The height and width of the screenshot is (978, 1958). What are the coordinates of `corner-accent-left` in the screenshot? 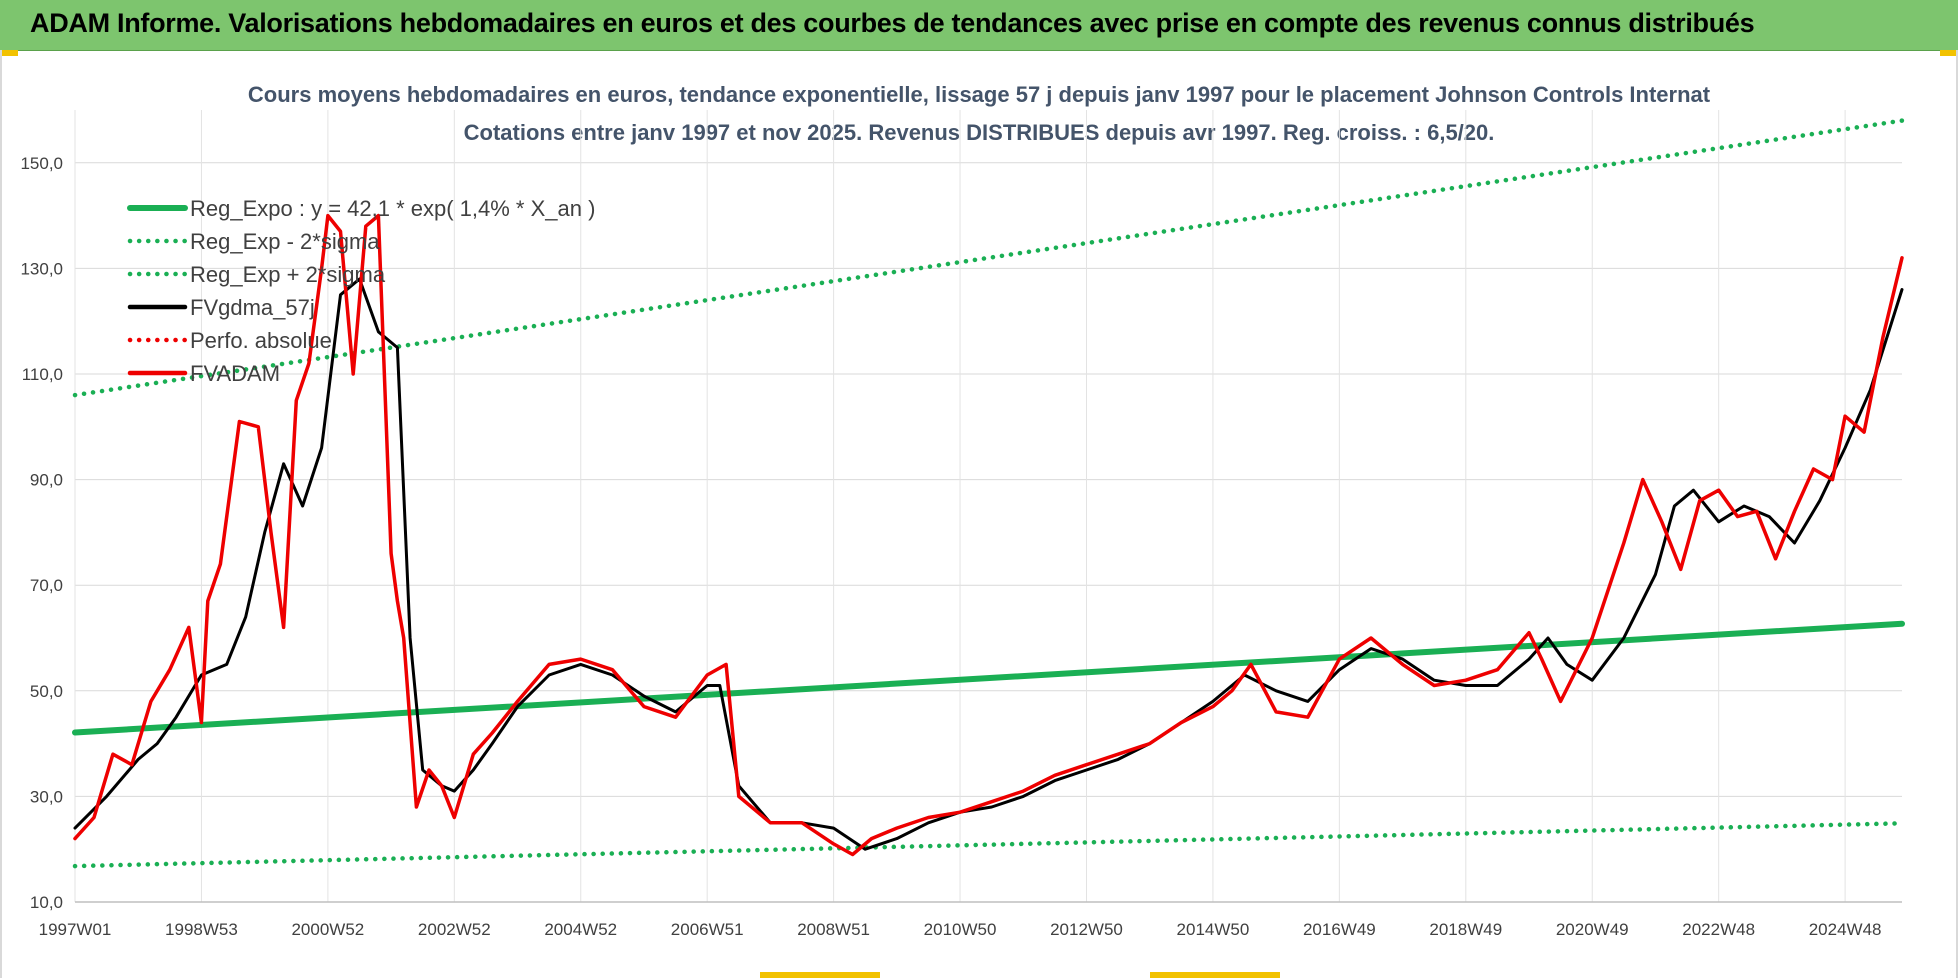 It's located at (9, 53).